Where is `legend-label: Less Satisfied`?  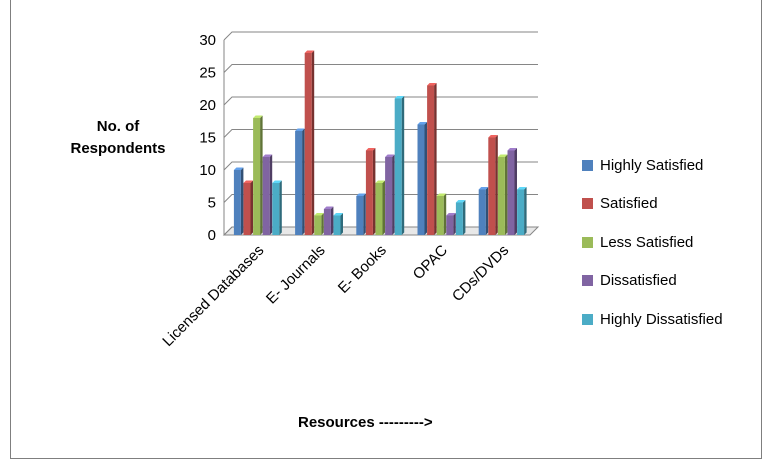 legend-label: Less Satisfied is located at coordinates (647, 242).